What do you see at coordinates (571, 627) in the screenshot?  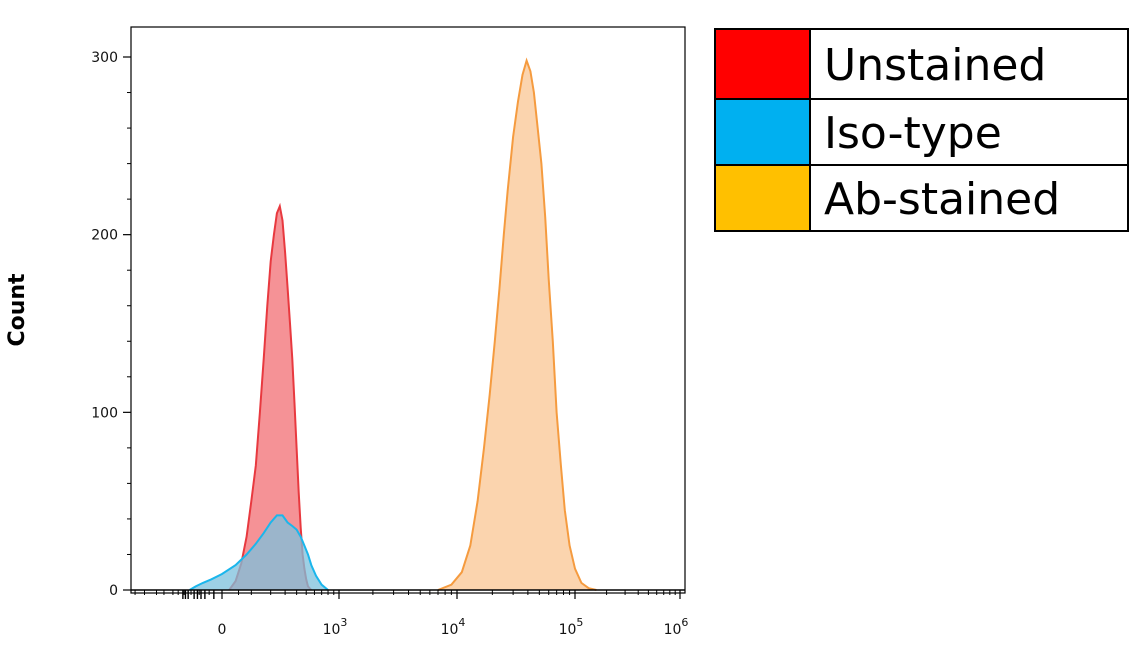 I see `x-tick-label: 10⁵` at bounding box center [571, 627].